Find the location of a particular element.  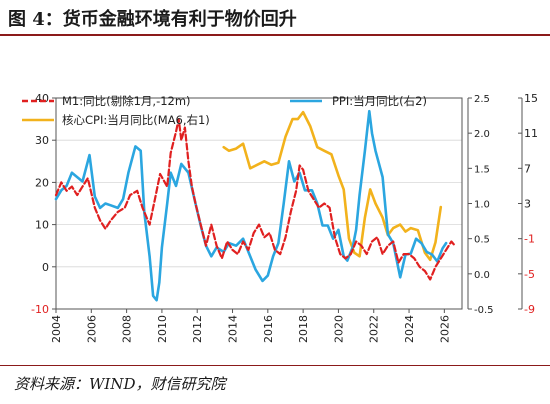

x-tick-label: 2016 is located at coordinates (268, 329).